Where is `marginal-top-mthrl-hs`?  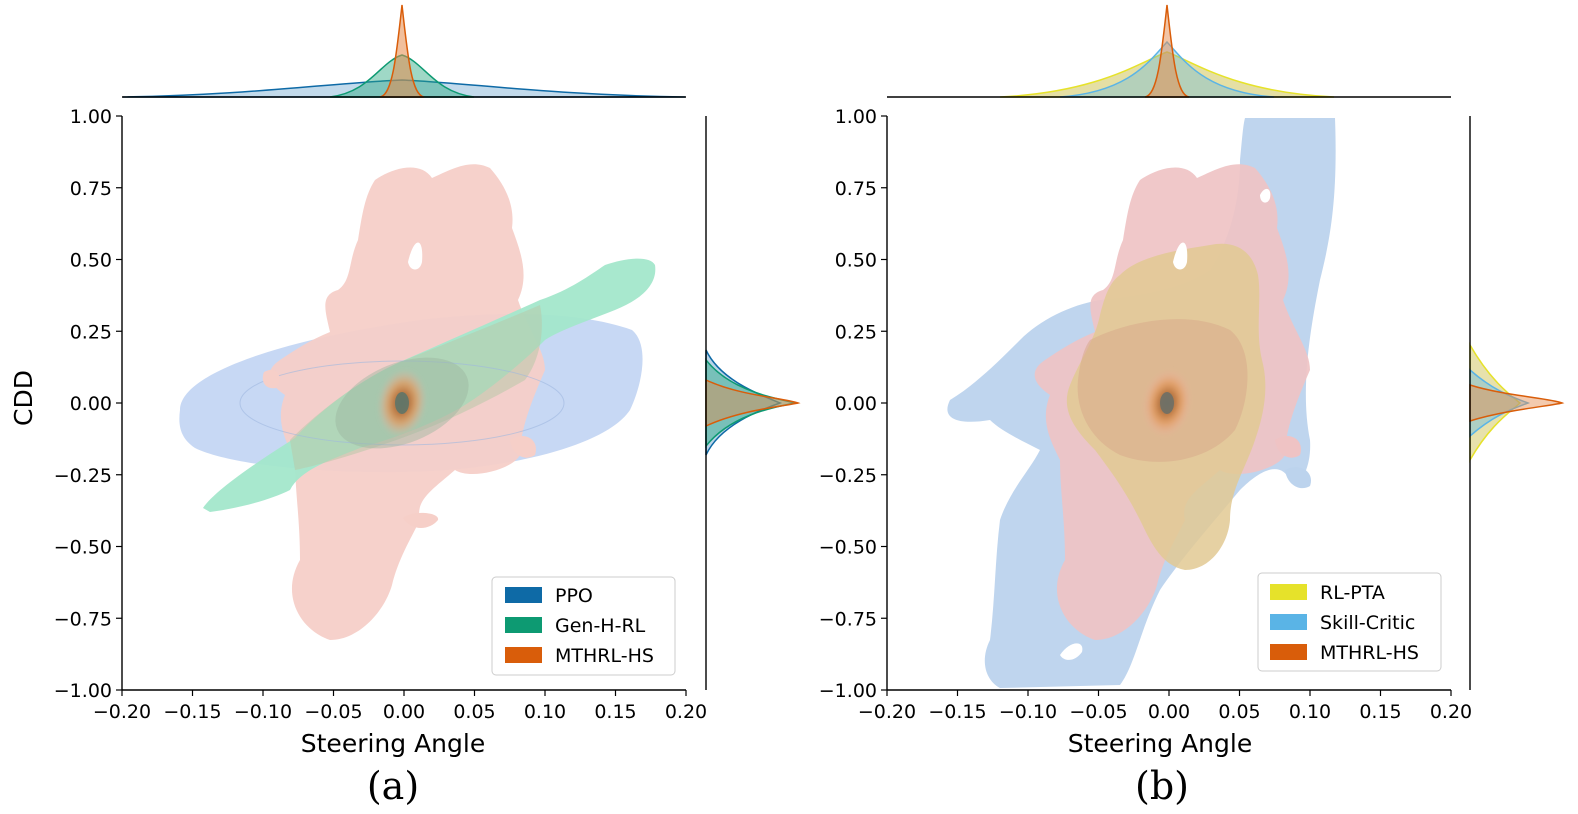
marginal-top-mthrl-hs is located at coordinates (402, 51).